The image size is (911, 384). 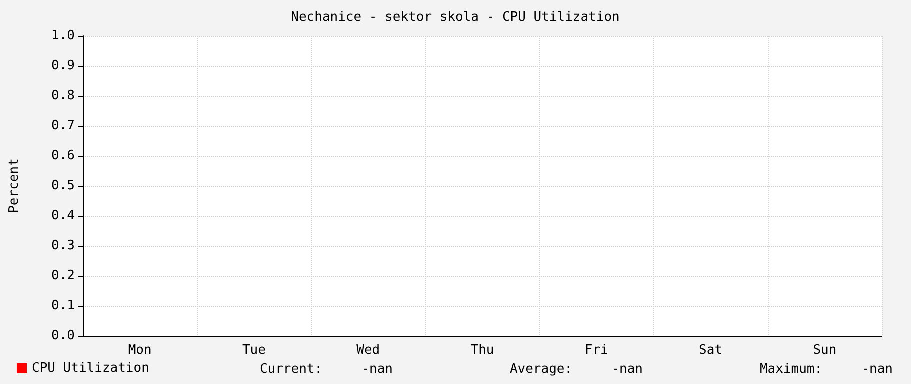 I want to click on y-tick-label: 0.5, so click(x=63, y=186).